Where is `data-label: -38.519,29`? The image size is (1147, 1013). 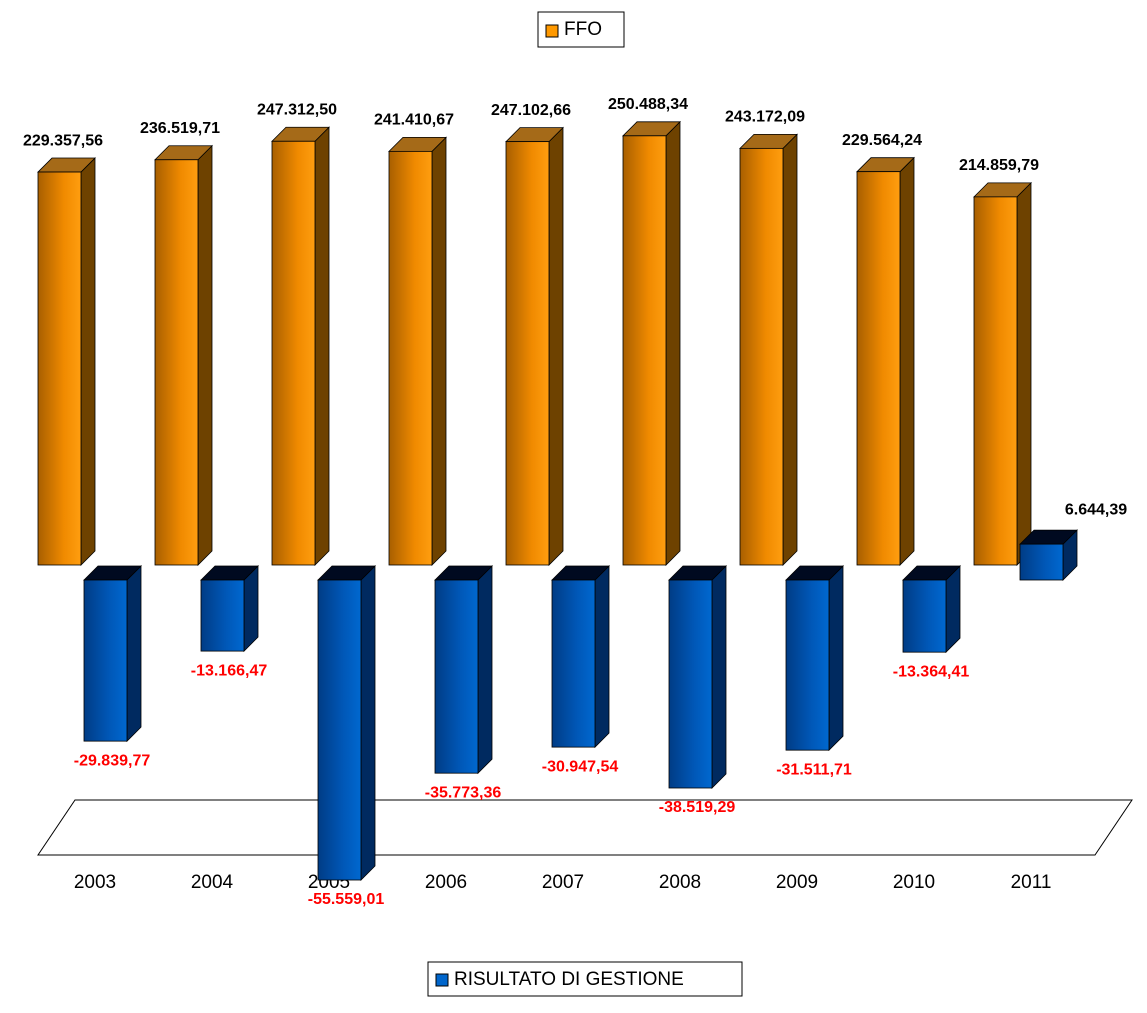 data-label: -38.519,29 is located at coordinates (697, 807).